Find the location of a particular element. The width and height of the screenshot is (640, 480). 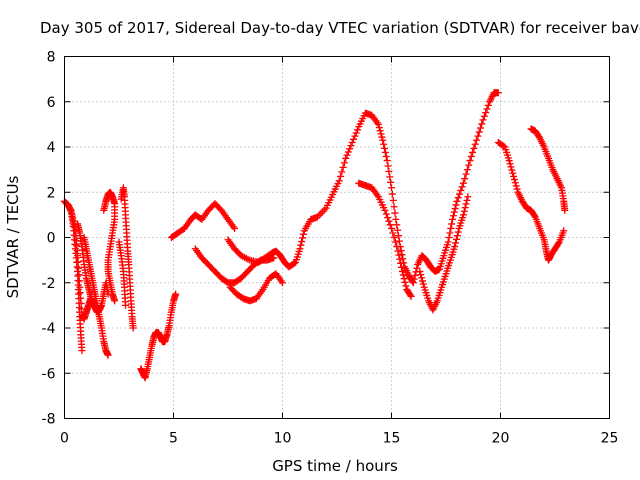

series-arc-d is located at coordinates (96, 296).